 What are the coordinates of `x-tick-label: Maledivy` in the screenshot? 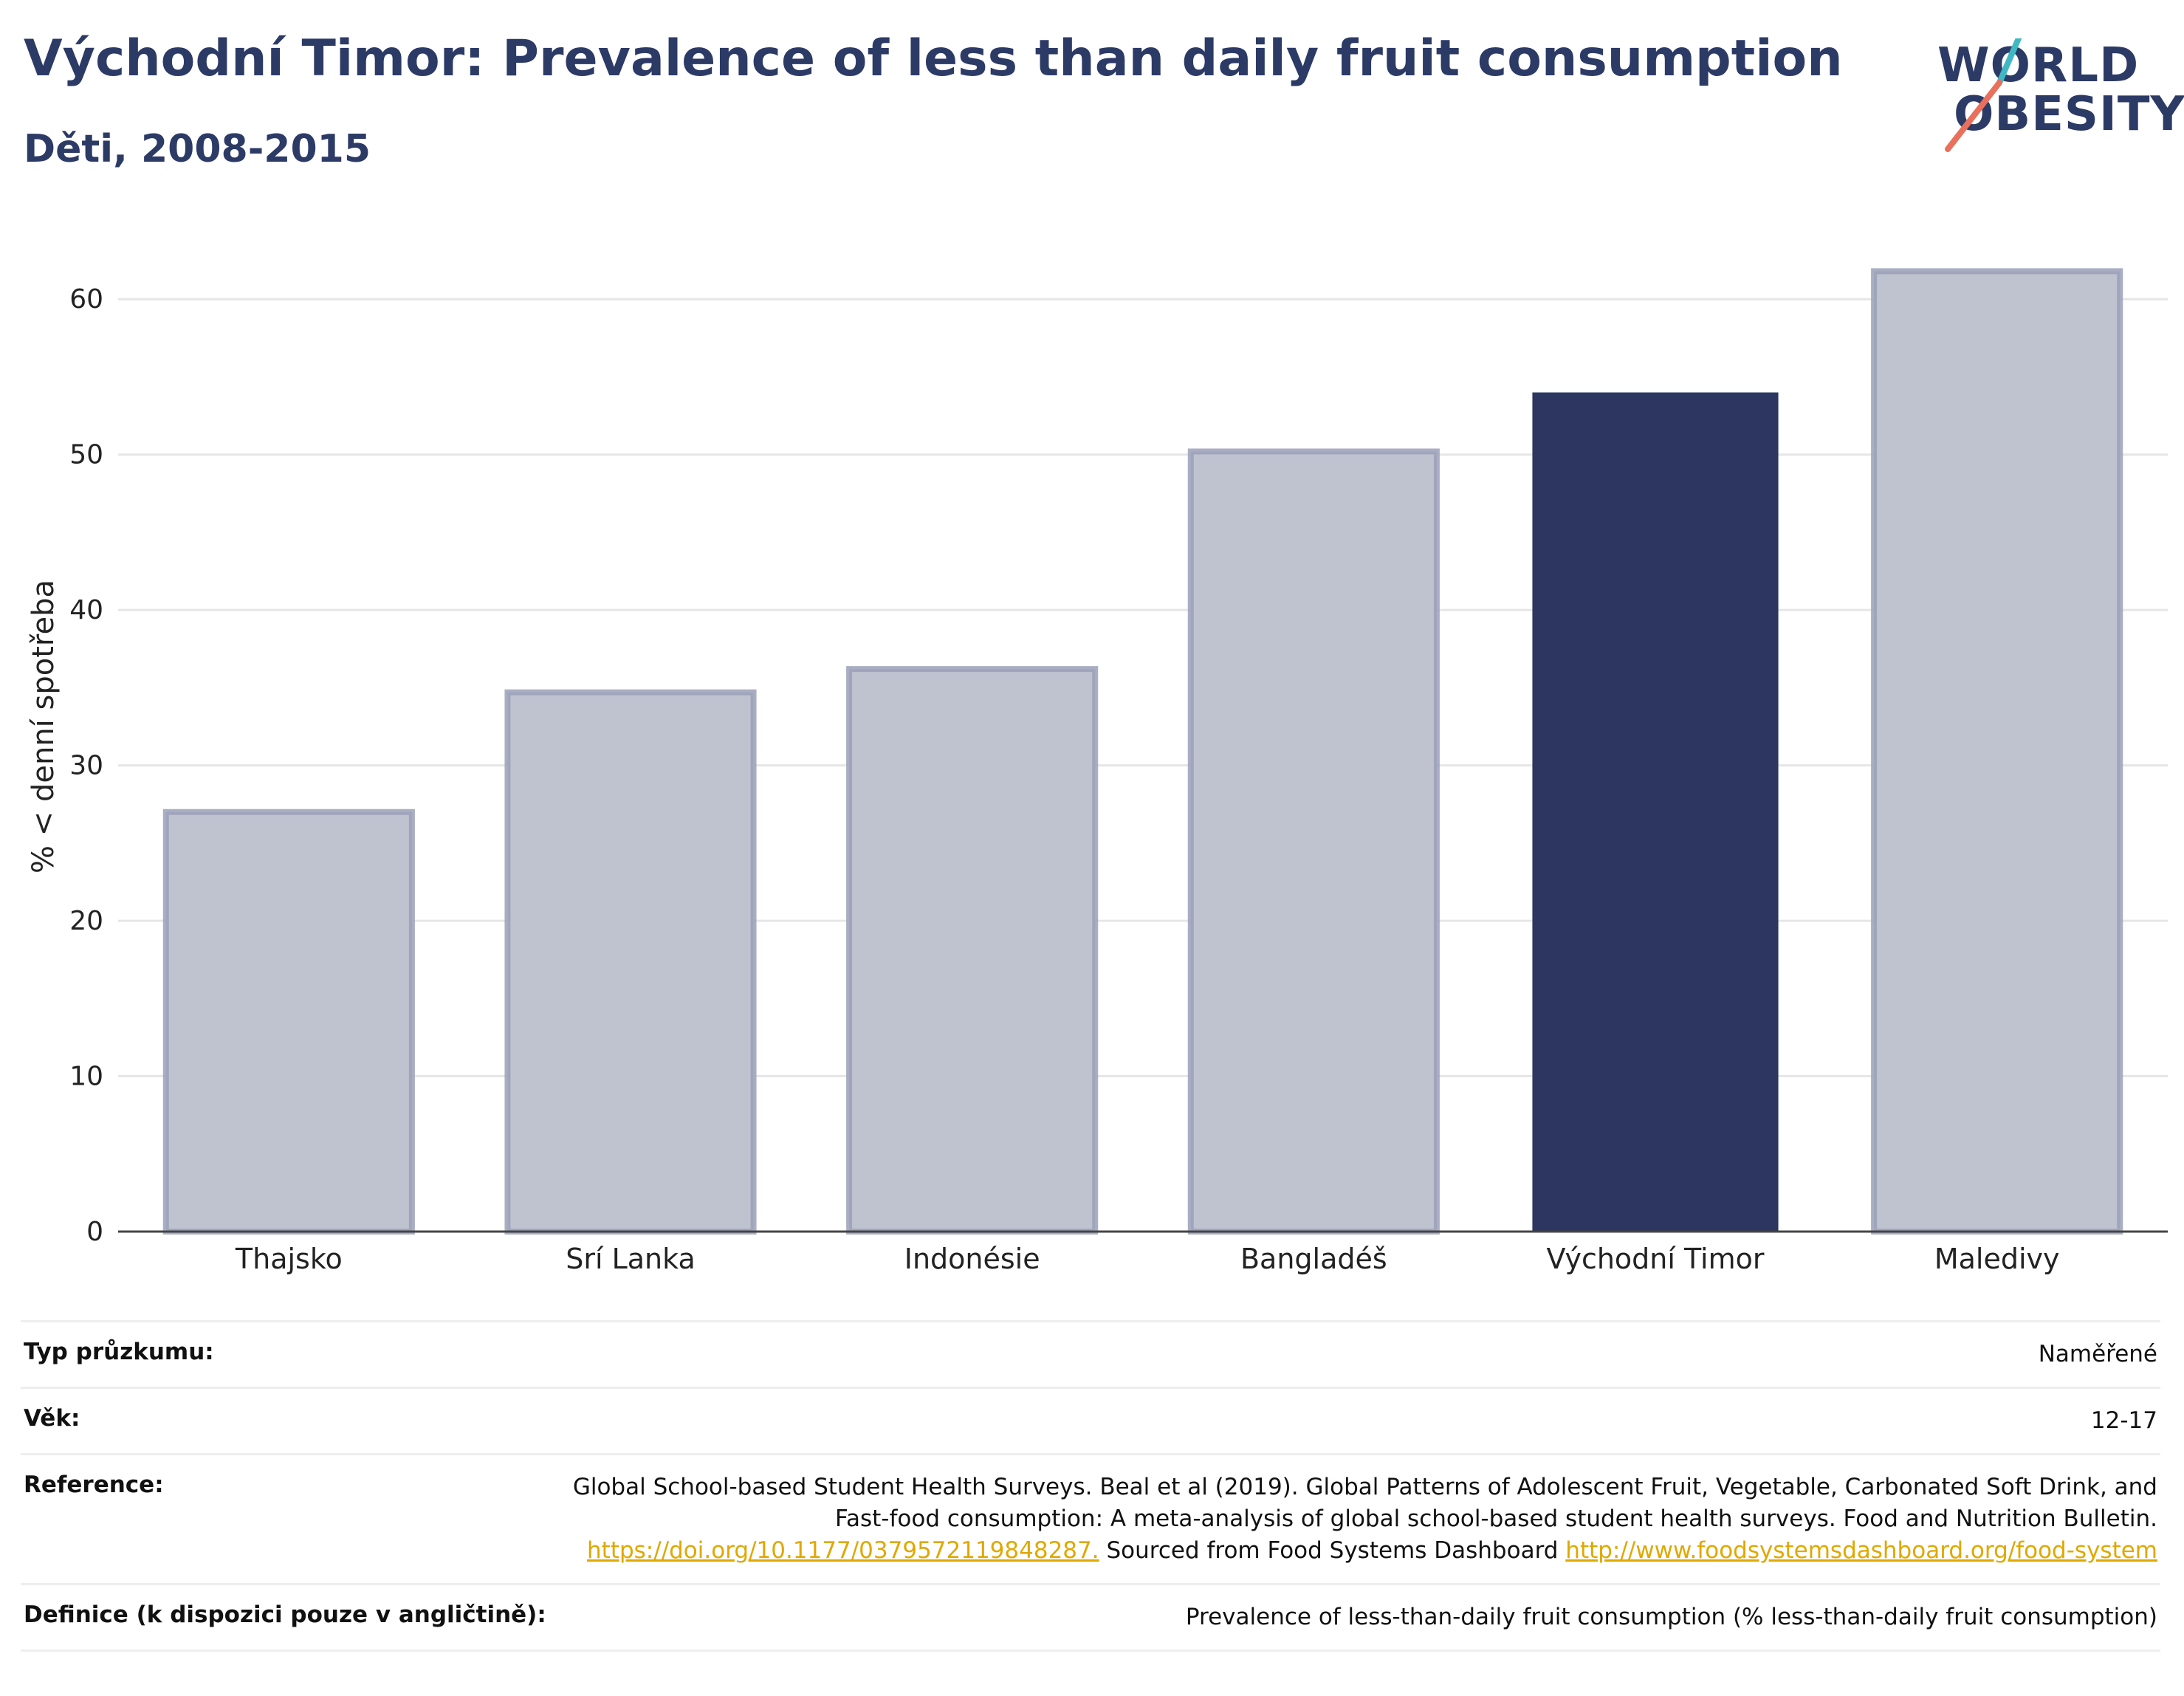 It's located at (1997, 1259).